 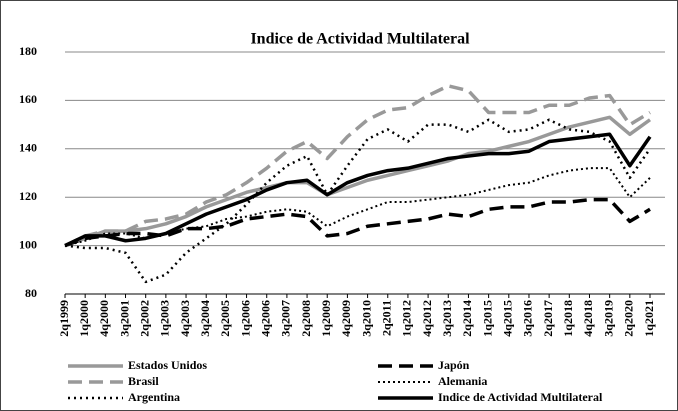 I want to click on x-tick-label: 2q2014, so click(x=467, y=318).